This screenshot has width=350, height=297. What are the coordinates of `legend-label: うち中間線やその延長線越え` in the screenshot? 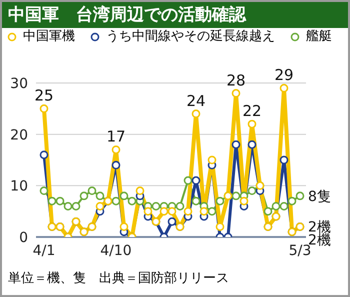 It's located at (190, 36).